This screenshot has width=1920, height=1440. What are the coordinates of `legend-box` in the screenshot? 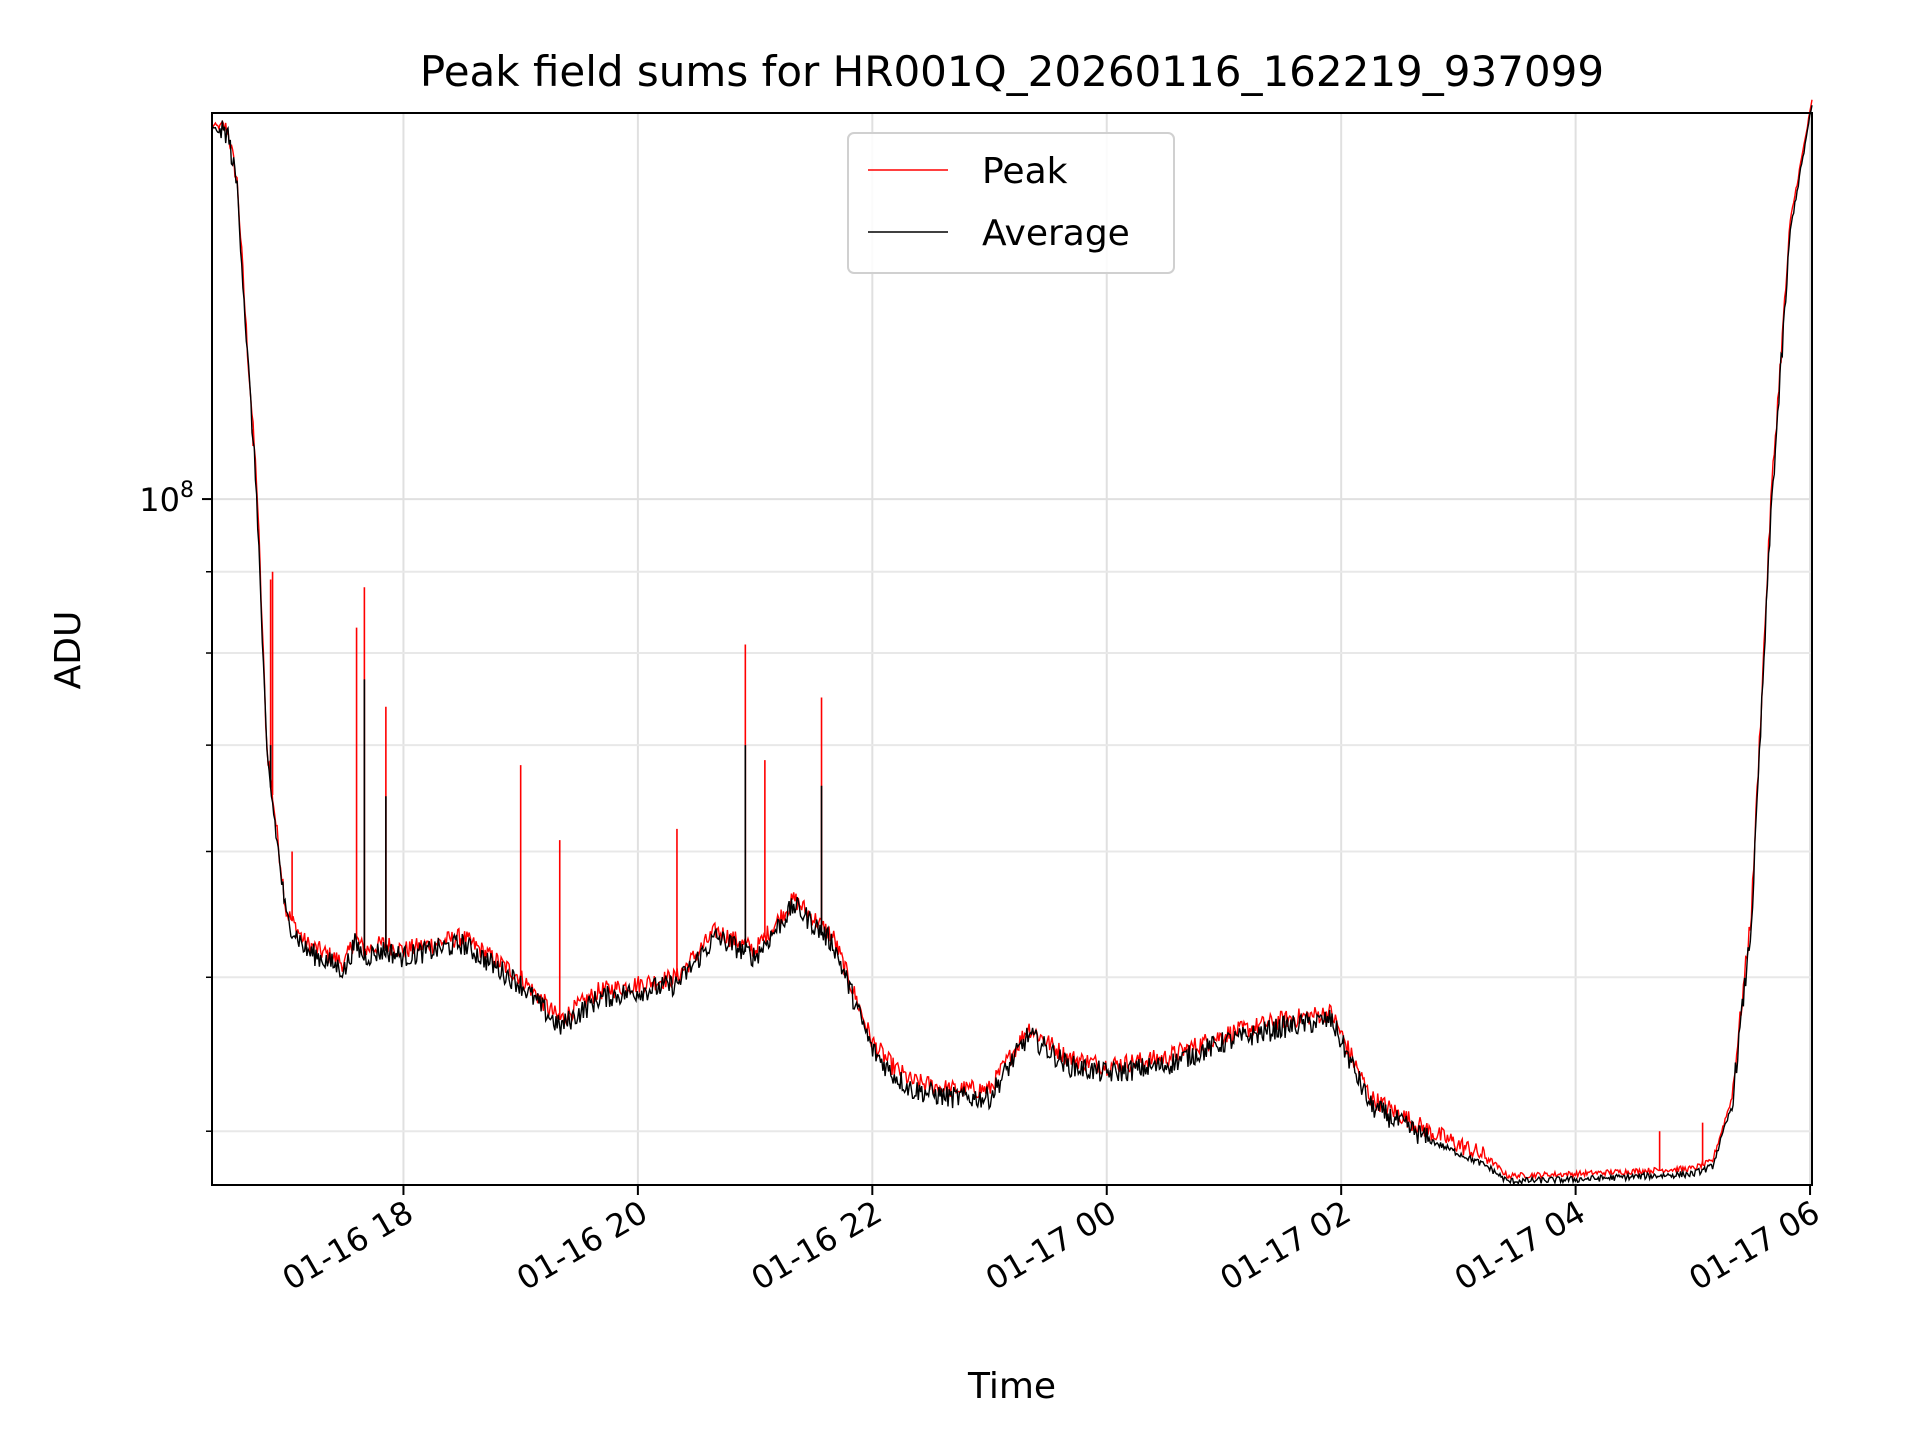 It's located at (1011, 203).